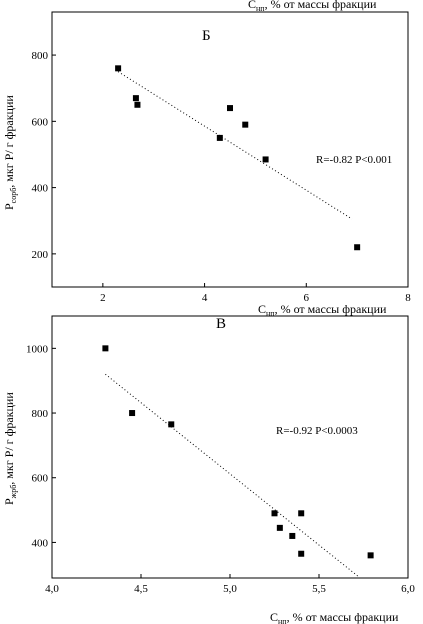 The image size is (423, 624). I want to click on x-tick-label: 8, so click(408, 298).